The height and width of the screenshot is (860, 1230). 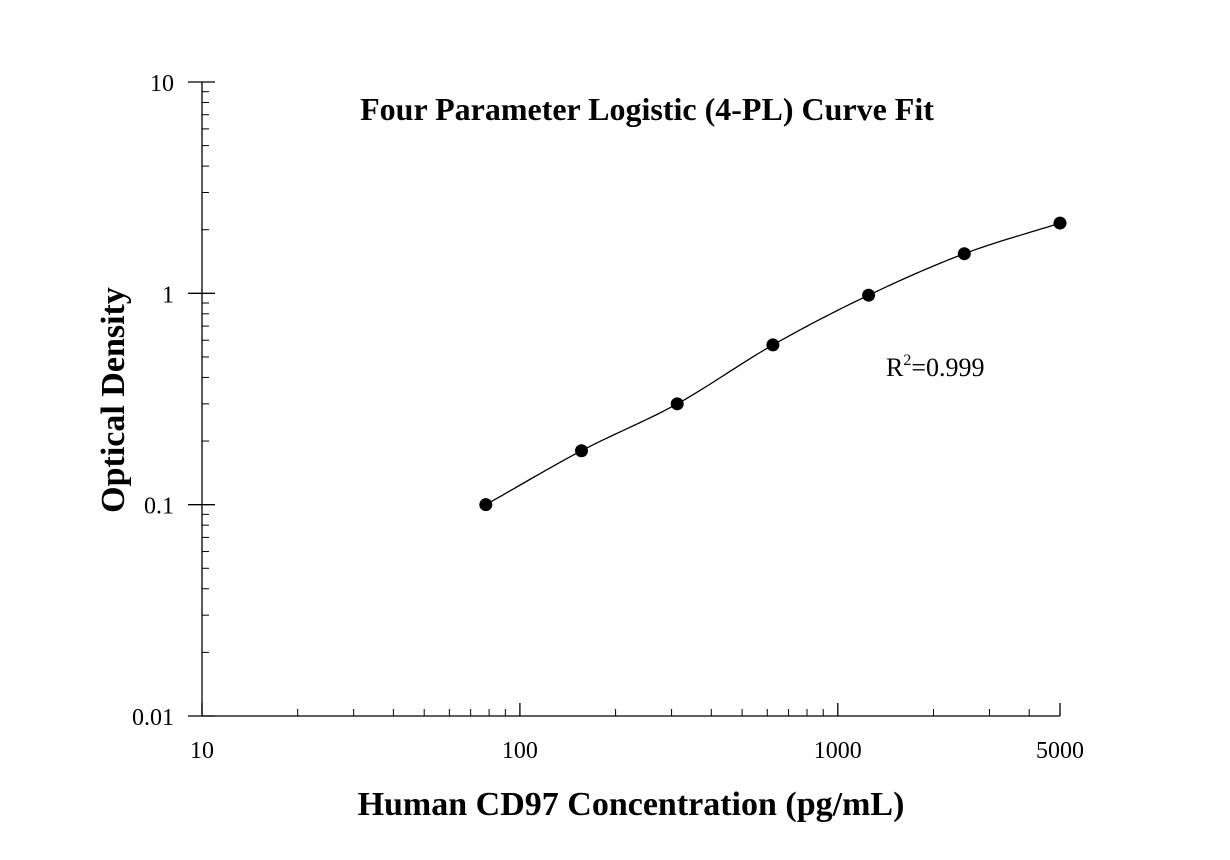 I want to click on r-squared-annotation: R2=0.999, so click(x=935, y=367).